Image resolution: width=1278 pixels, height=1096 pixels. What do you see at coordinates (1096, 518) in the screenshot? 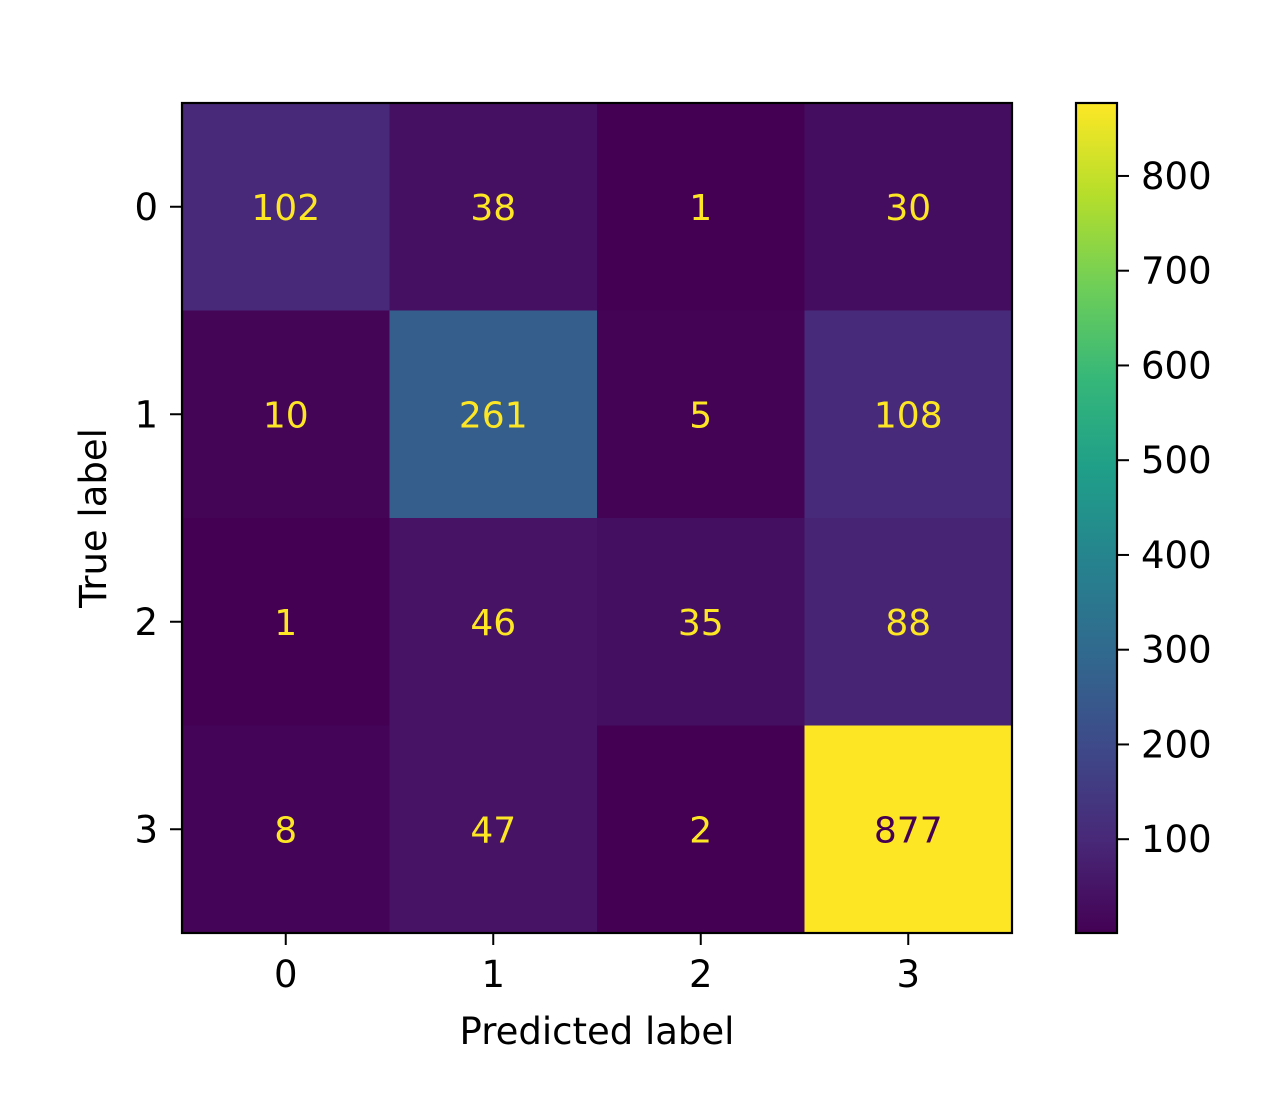
I see `colorbar` at bounding box center [1096, 518].